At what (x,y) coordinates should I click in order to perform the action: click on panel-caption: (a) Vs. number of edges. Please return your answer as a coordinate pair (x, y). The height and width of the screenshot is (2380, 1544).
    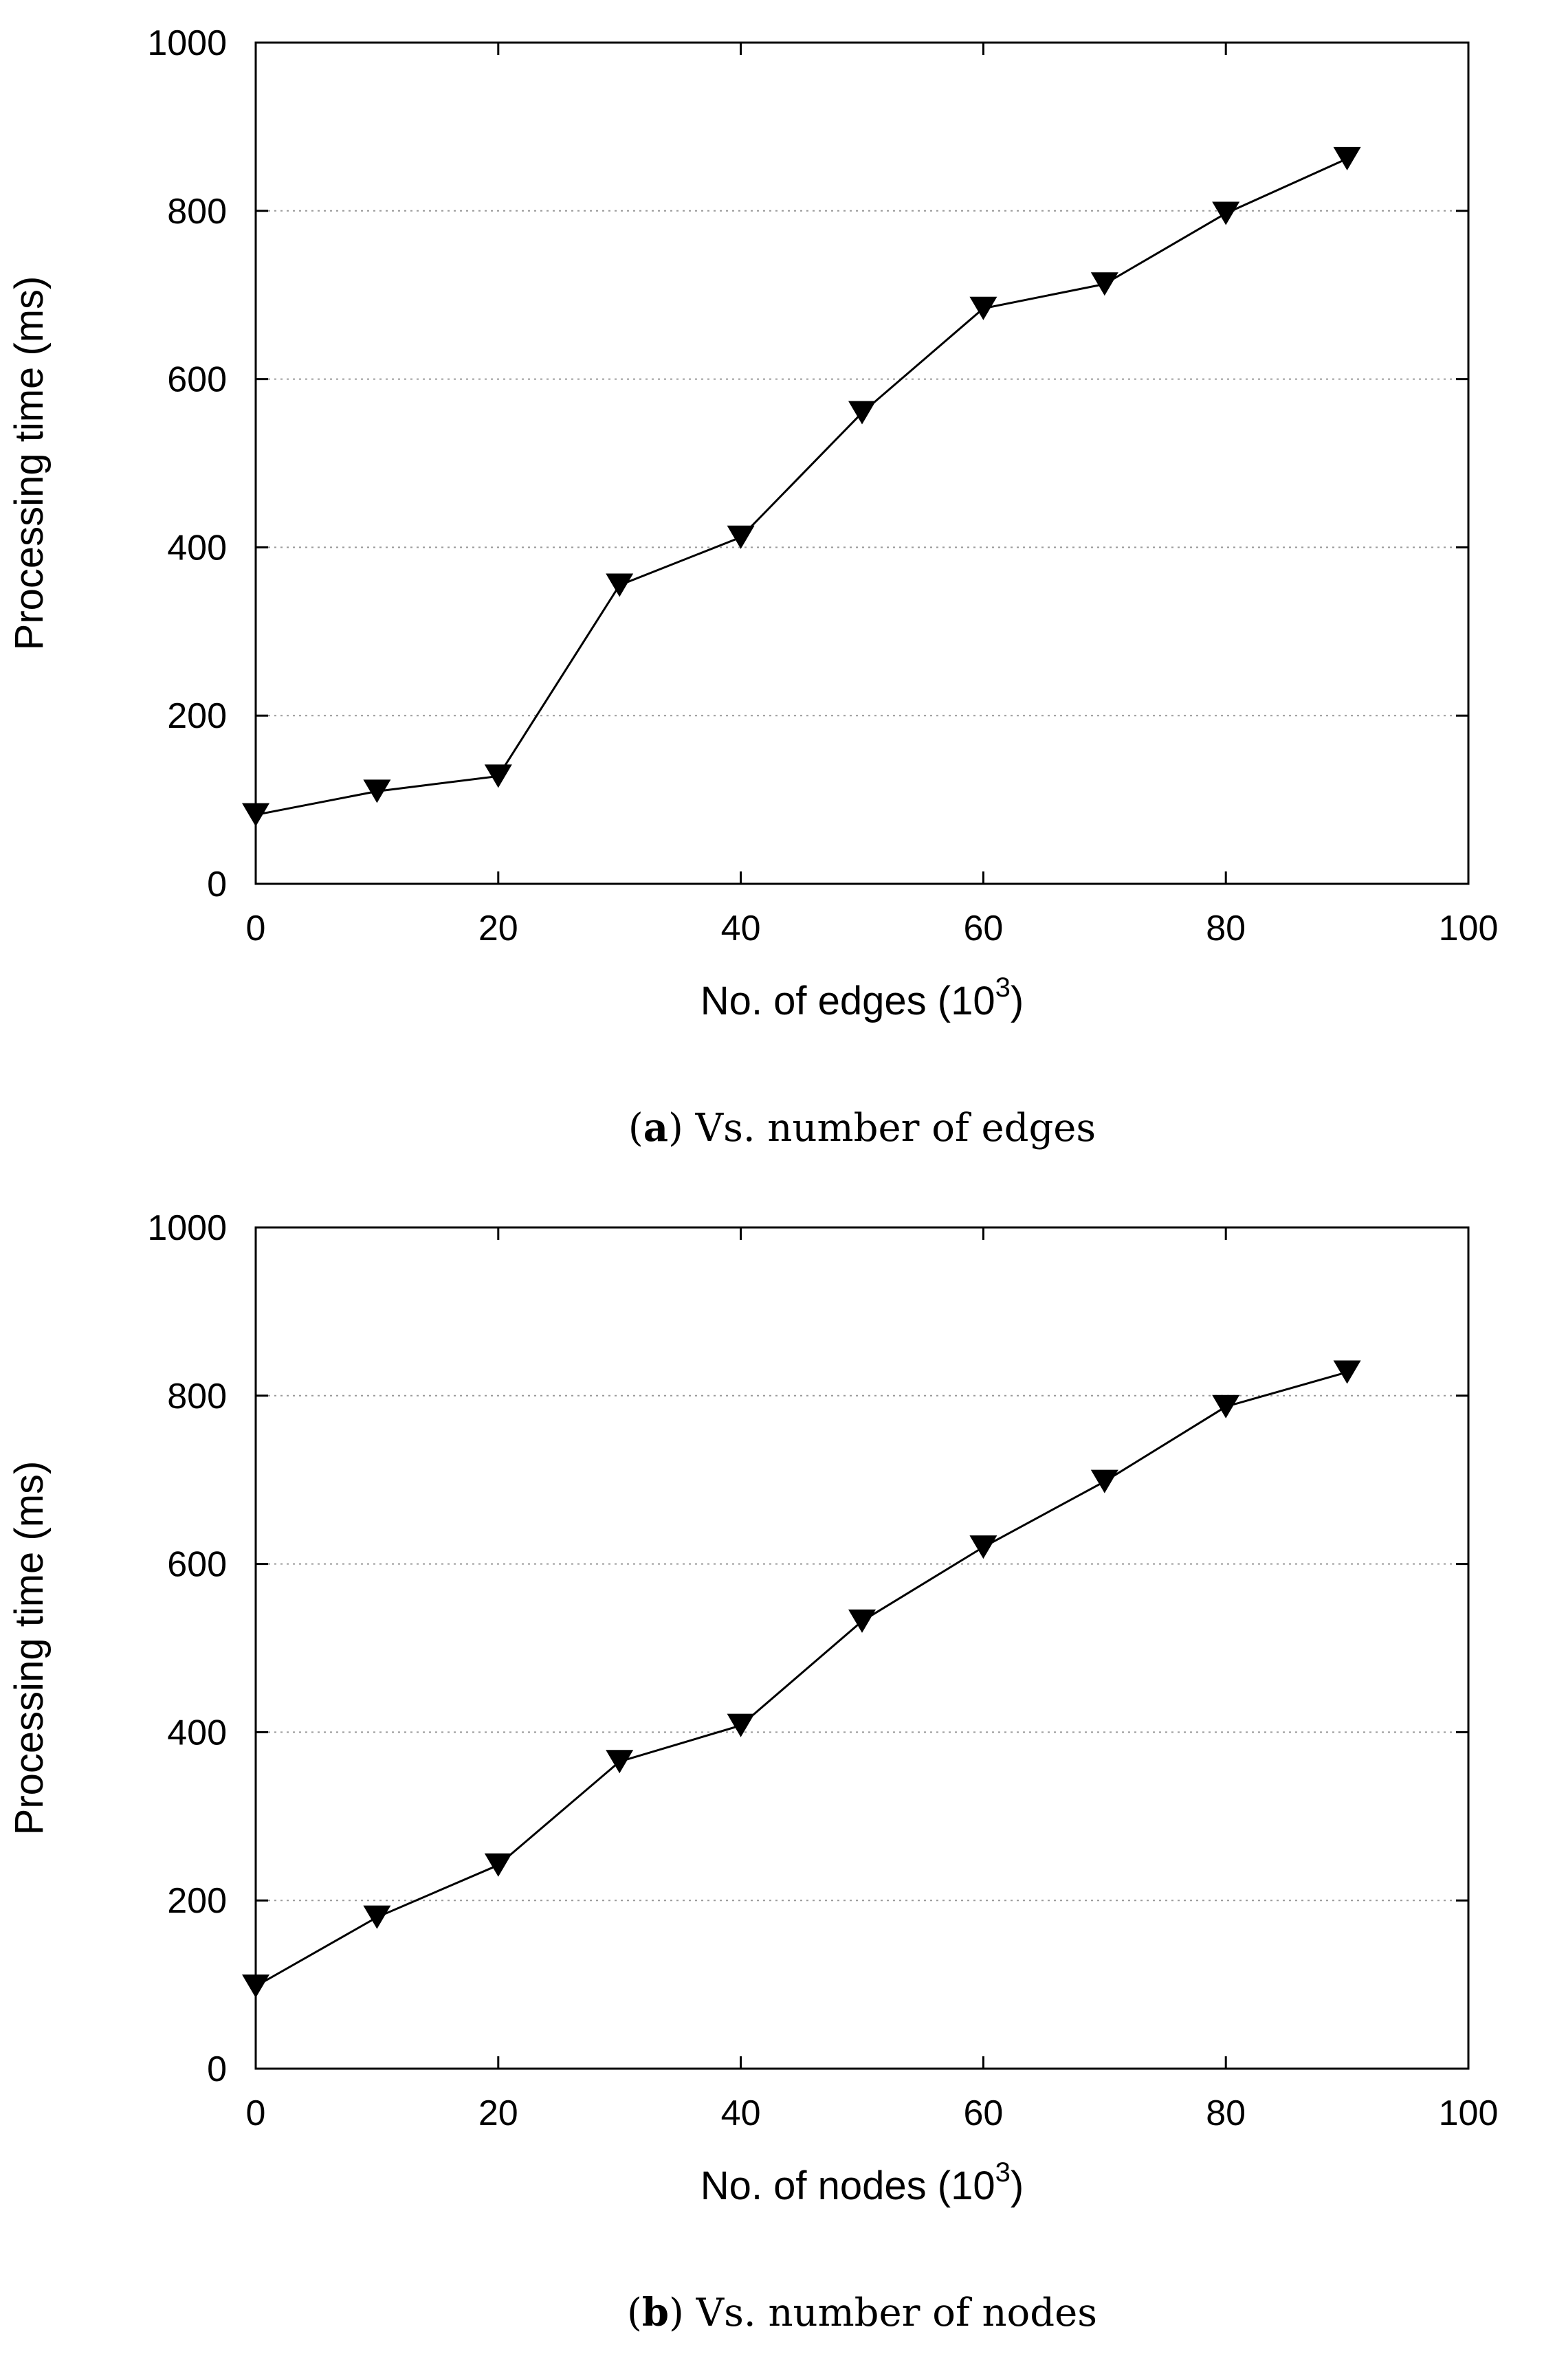
    Looking at the image, I should click on (862, 1127).